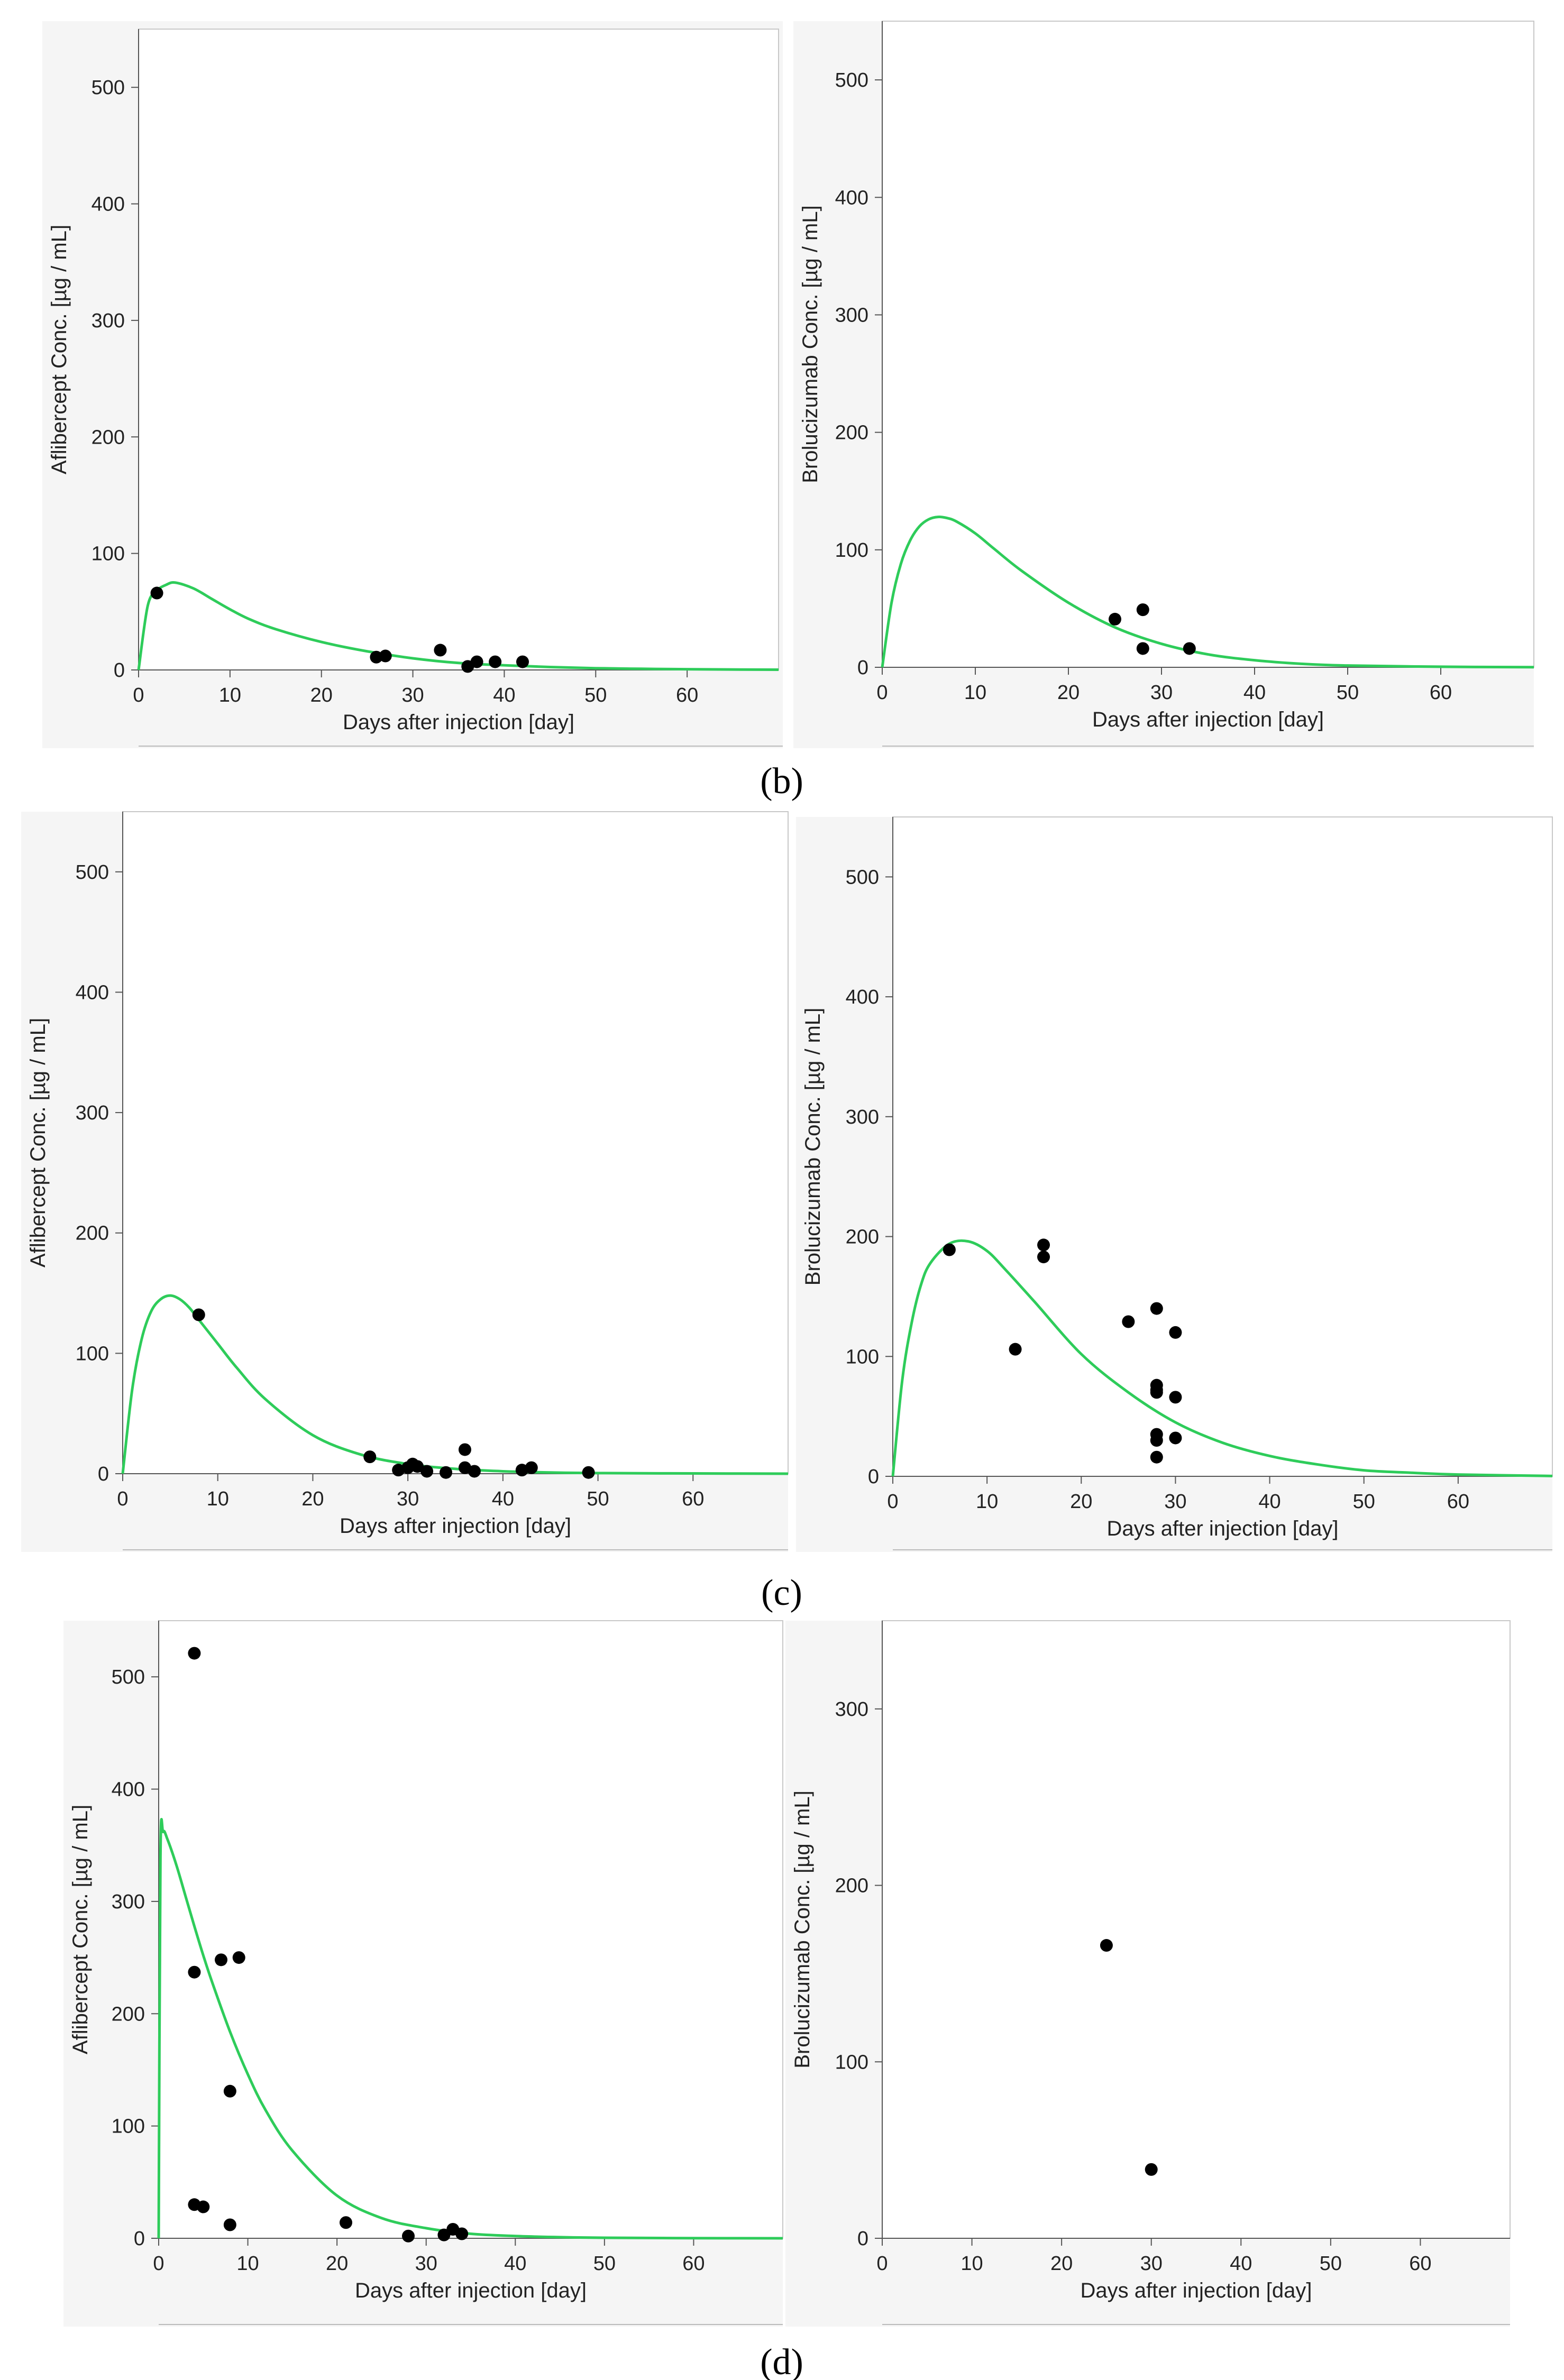 Image resolution: width=1564 pixels, height=2380 pixels. What do you see at coordinates (781, 1593) in the screenshot?
I see `caption-c: (c)` at bounding box center [781, 1593].